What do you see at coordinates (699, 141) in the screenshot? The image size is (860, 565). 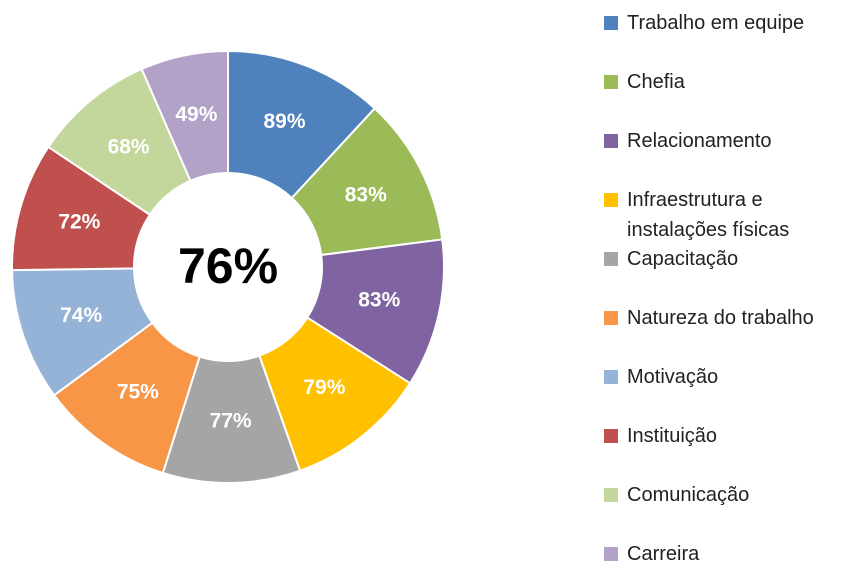 I see `legend-label: Relacionamento` at bounding box center [699, 141].